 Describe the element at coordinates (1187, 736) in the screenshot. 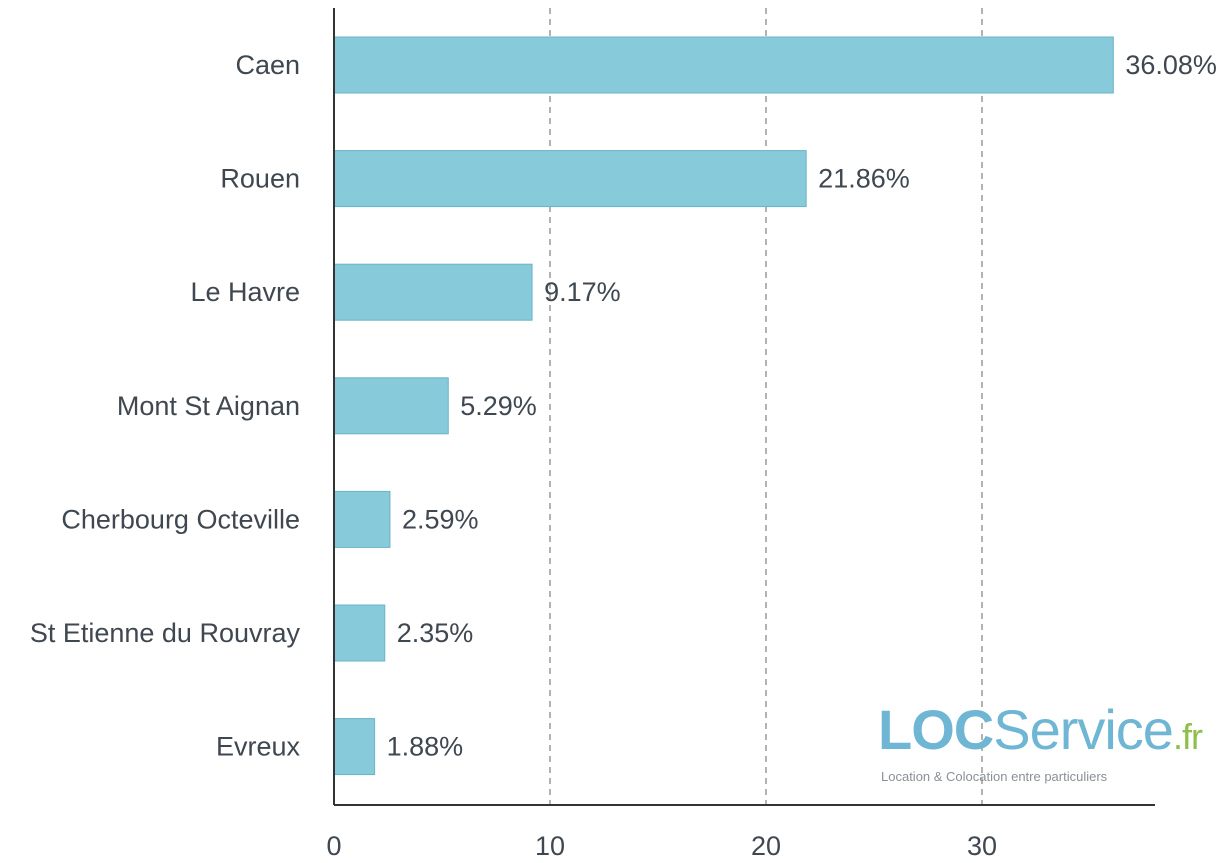

I see `logo-fr: .fr` at that location.